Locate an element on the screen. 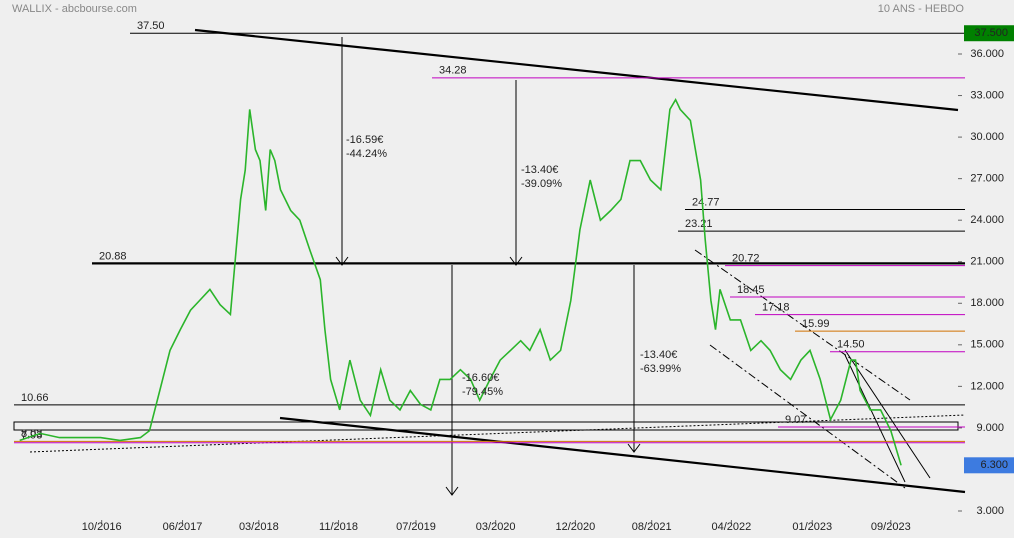  x-tick-label: 12/2020 is located at coordinates (576, 527).